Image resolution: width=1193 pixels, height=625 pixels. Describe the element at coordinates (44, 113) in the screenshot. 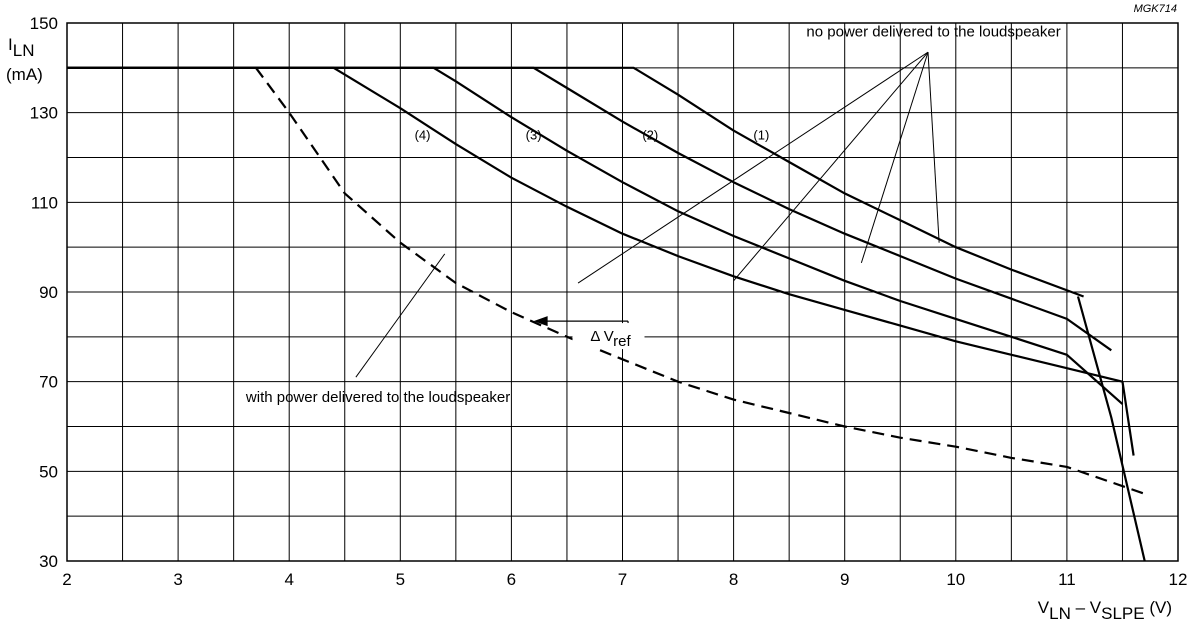

I see `y-tick-label: 130` at that location.